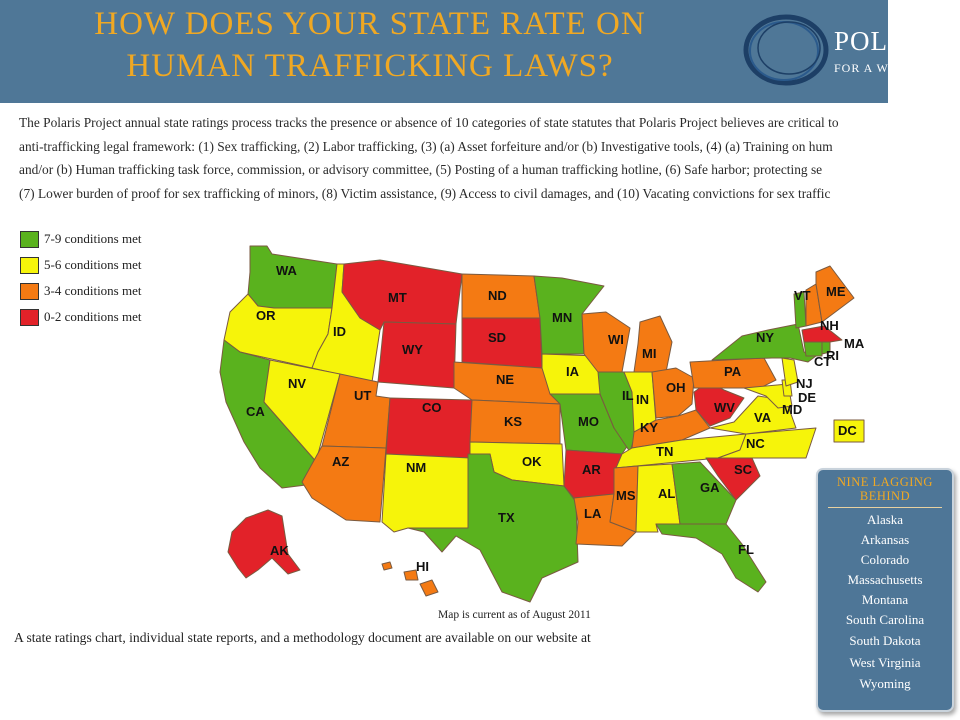  Describe the element at coordinates (93, 290) in the screenshot. I see `legend-label: 3-4 conditions met` at that location.